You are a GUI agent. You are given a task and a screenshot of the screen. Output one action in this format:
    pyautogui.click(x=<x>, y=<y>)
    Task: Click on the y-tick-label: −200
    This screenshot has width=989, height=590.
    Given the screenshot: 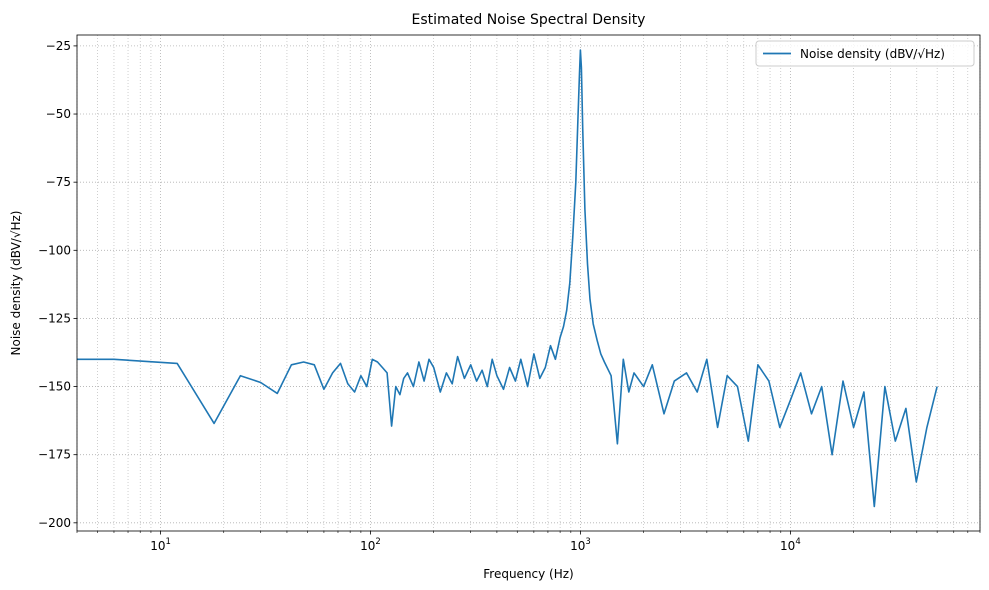 What is the action you would take?
    pyautogui.click(x=54, y=523)
    